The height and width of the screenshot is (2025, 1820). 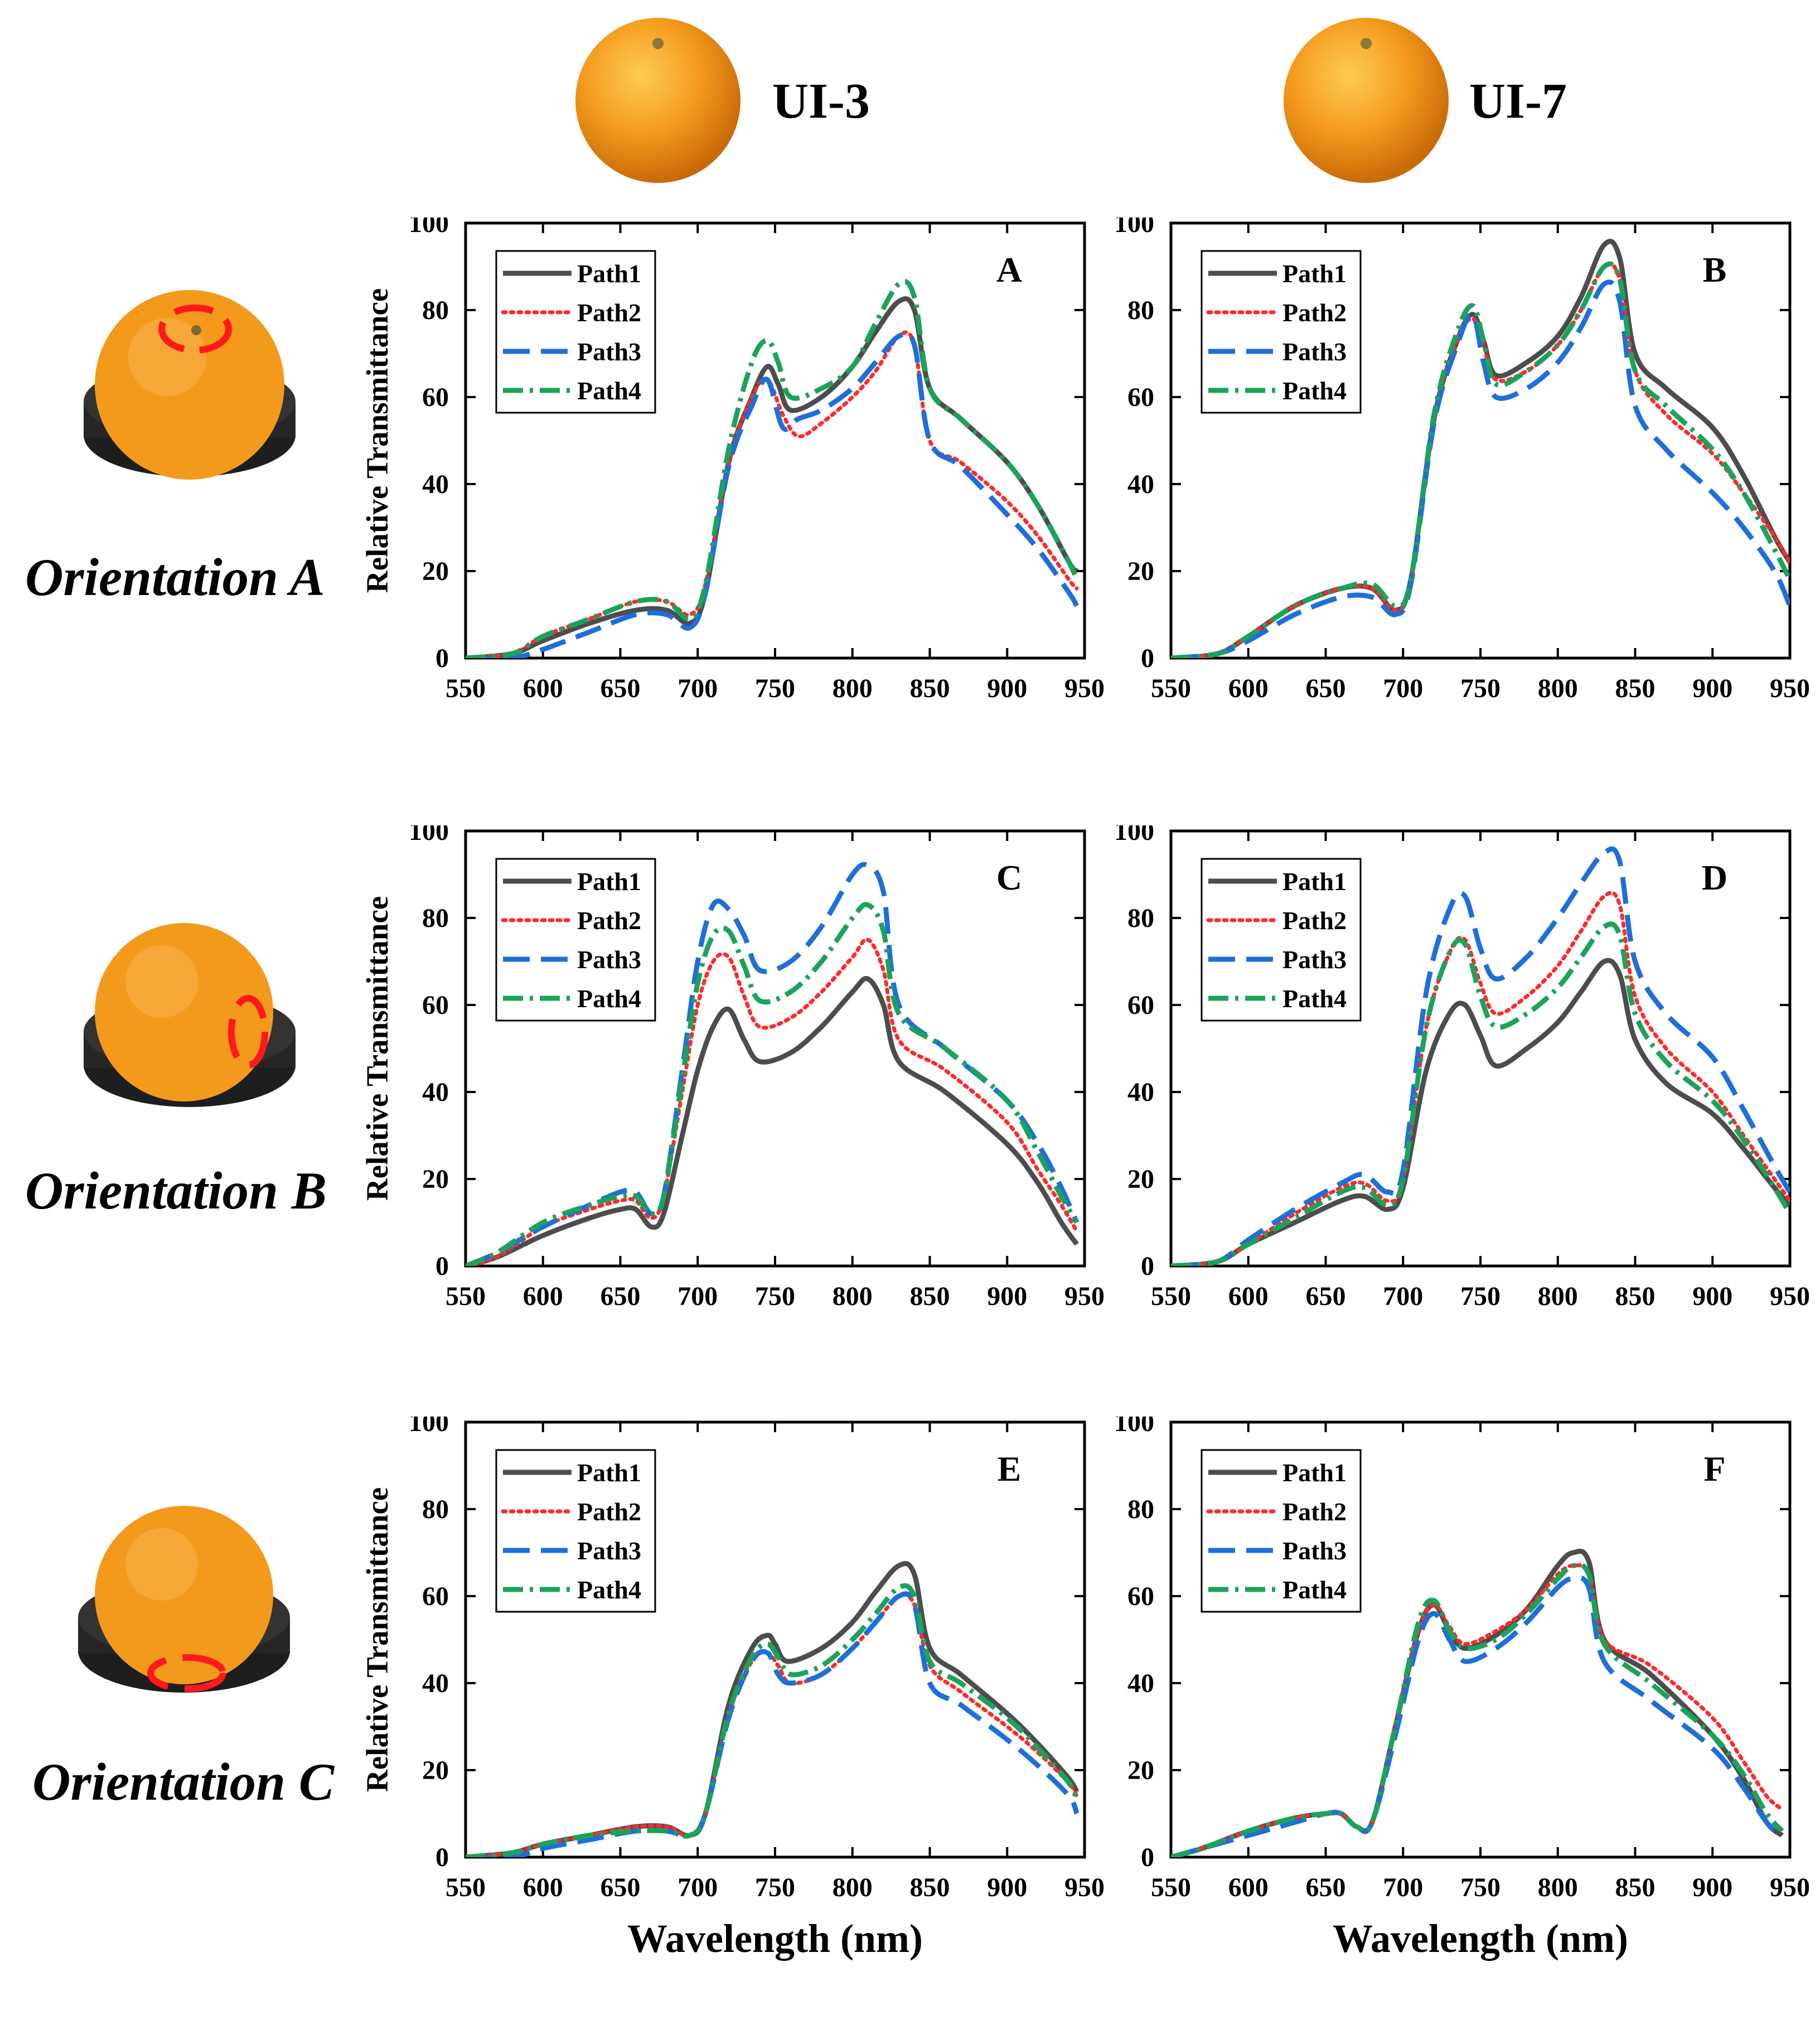 I want to click on panel-letter: A, so click(x=1009, y=269).